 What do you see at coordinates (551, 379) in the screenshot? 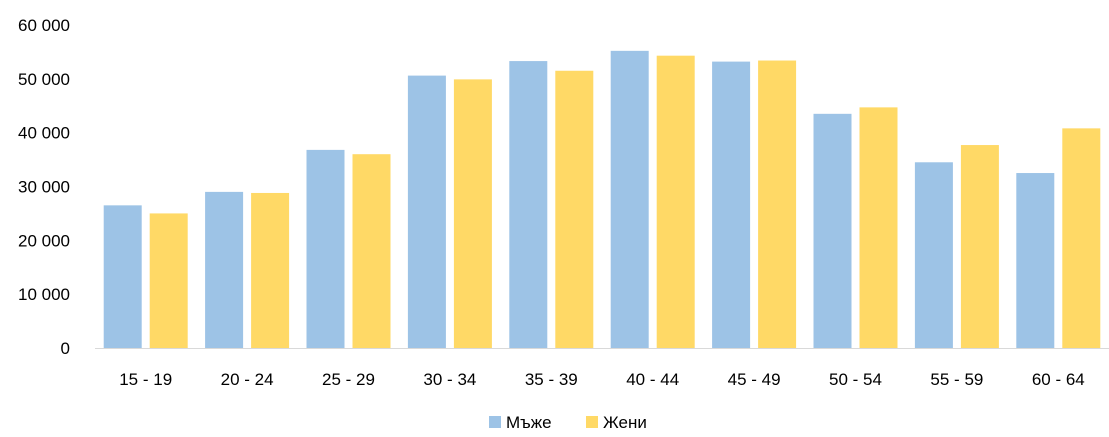
I see `x-tick-label: 35 - 39` at bounding box center [551, 379].